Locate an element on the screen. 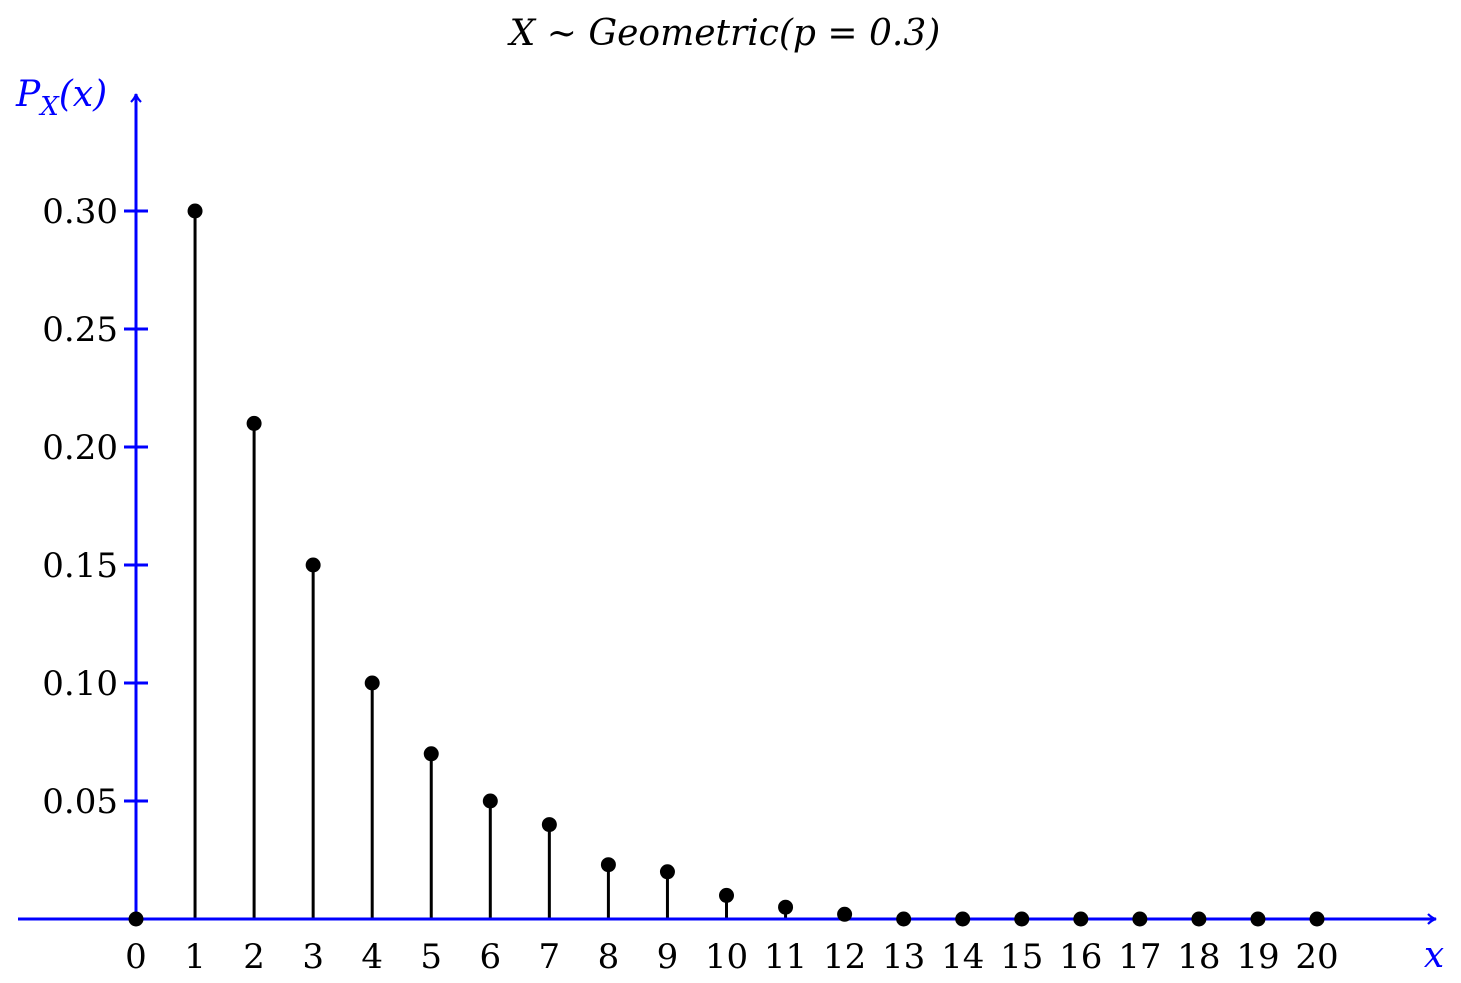  x-tick-label-4: 4 is located at coordinates (372, 957).